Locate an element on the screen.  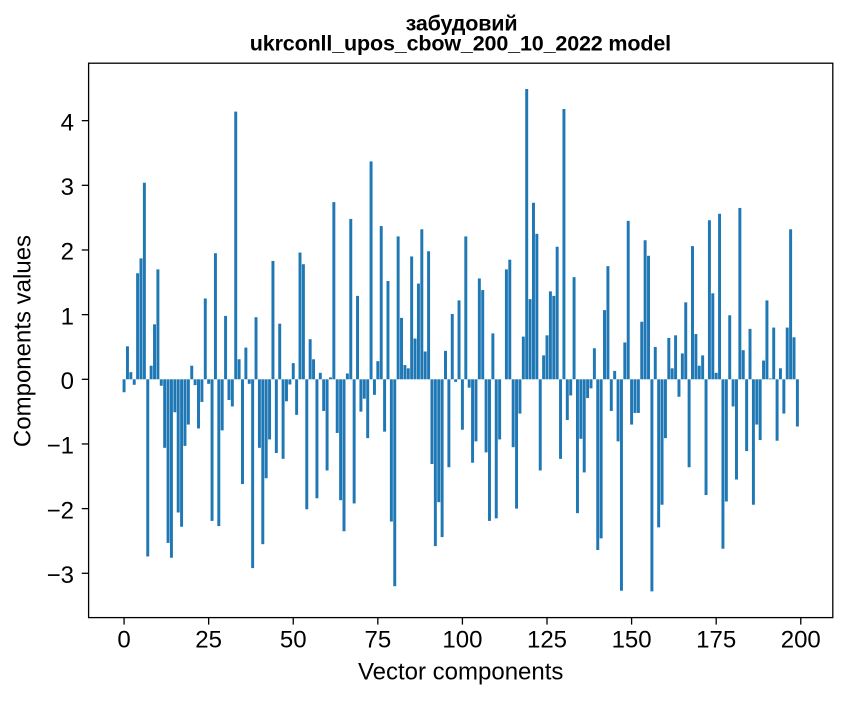
svg-text: 2 is located at coordinates (67, 252).